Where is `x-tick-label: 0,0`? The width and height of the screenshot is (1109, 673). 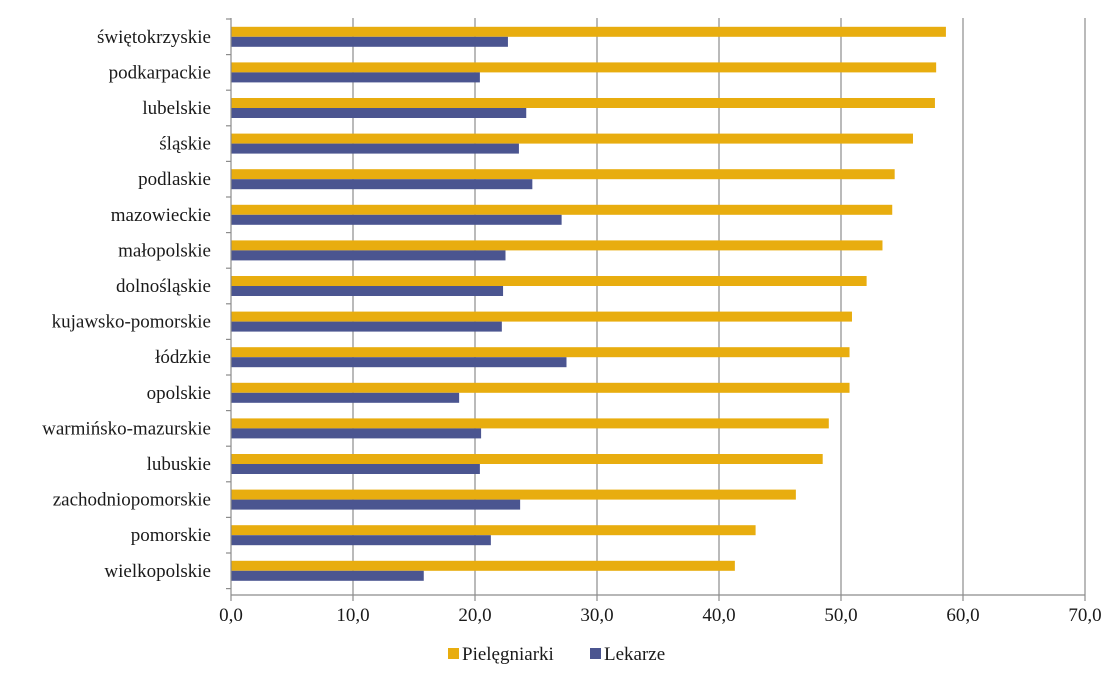 x-tick-label: 0,0 is located at coordinates (231, 615).